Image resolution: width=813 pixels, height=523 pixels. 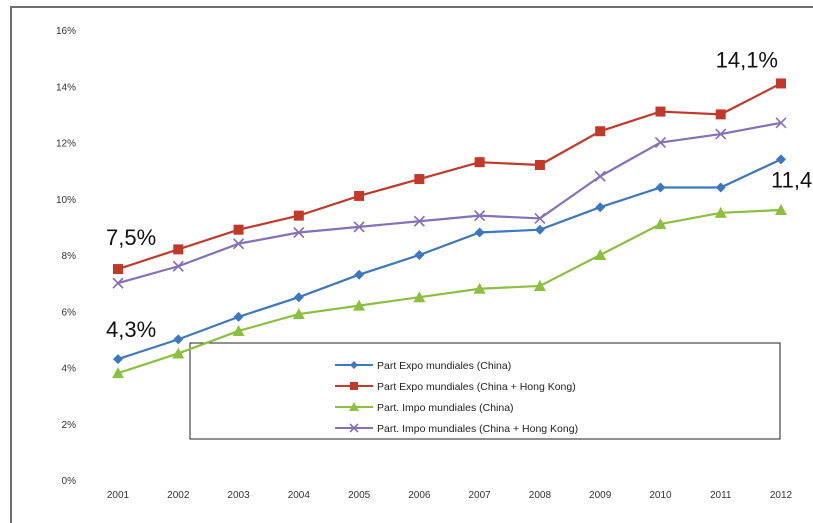 What do you see at coordinates (66, 31) in the screenshot?
I see `y-tick-label: 16%` at bounding box center [66, 31].